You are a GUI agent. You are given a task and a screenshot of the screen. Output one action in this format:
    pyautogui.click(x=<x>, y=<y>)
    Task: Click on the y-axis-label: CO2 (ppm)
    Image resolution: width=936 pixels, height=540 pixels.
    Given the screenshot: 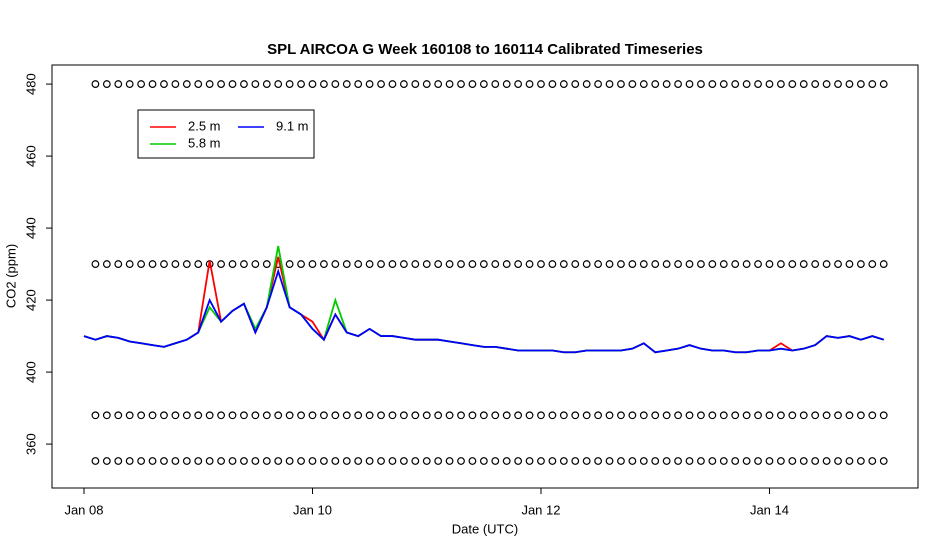 What is the action you would take?
    pyautogui.click(x=10, y=276)
    